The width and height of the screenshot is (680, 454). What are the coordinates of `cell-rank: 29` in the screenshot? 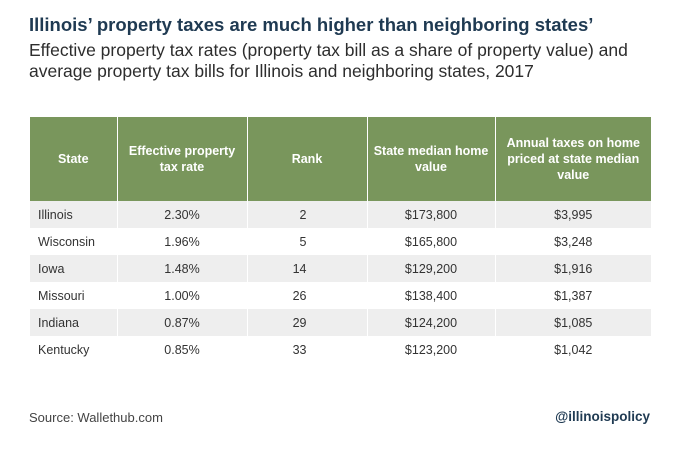 It's located at (307, 322).